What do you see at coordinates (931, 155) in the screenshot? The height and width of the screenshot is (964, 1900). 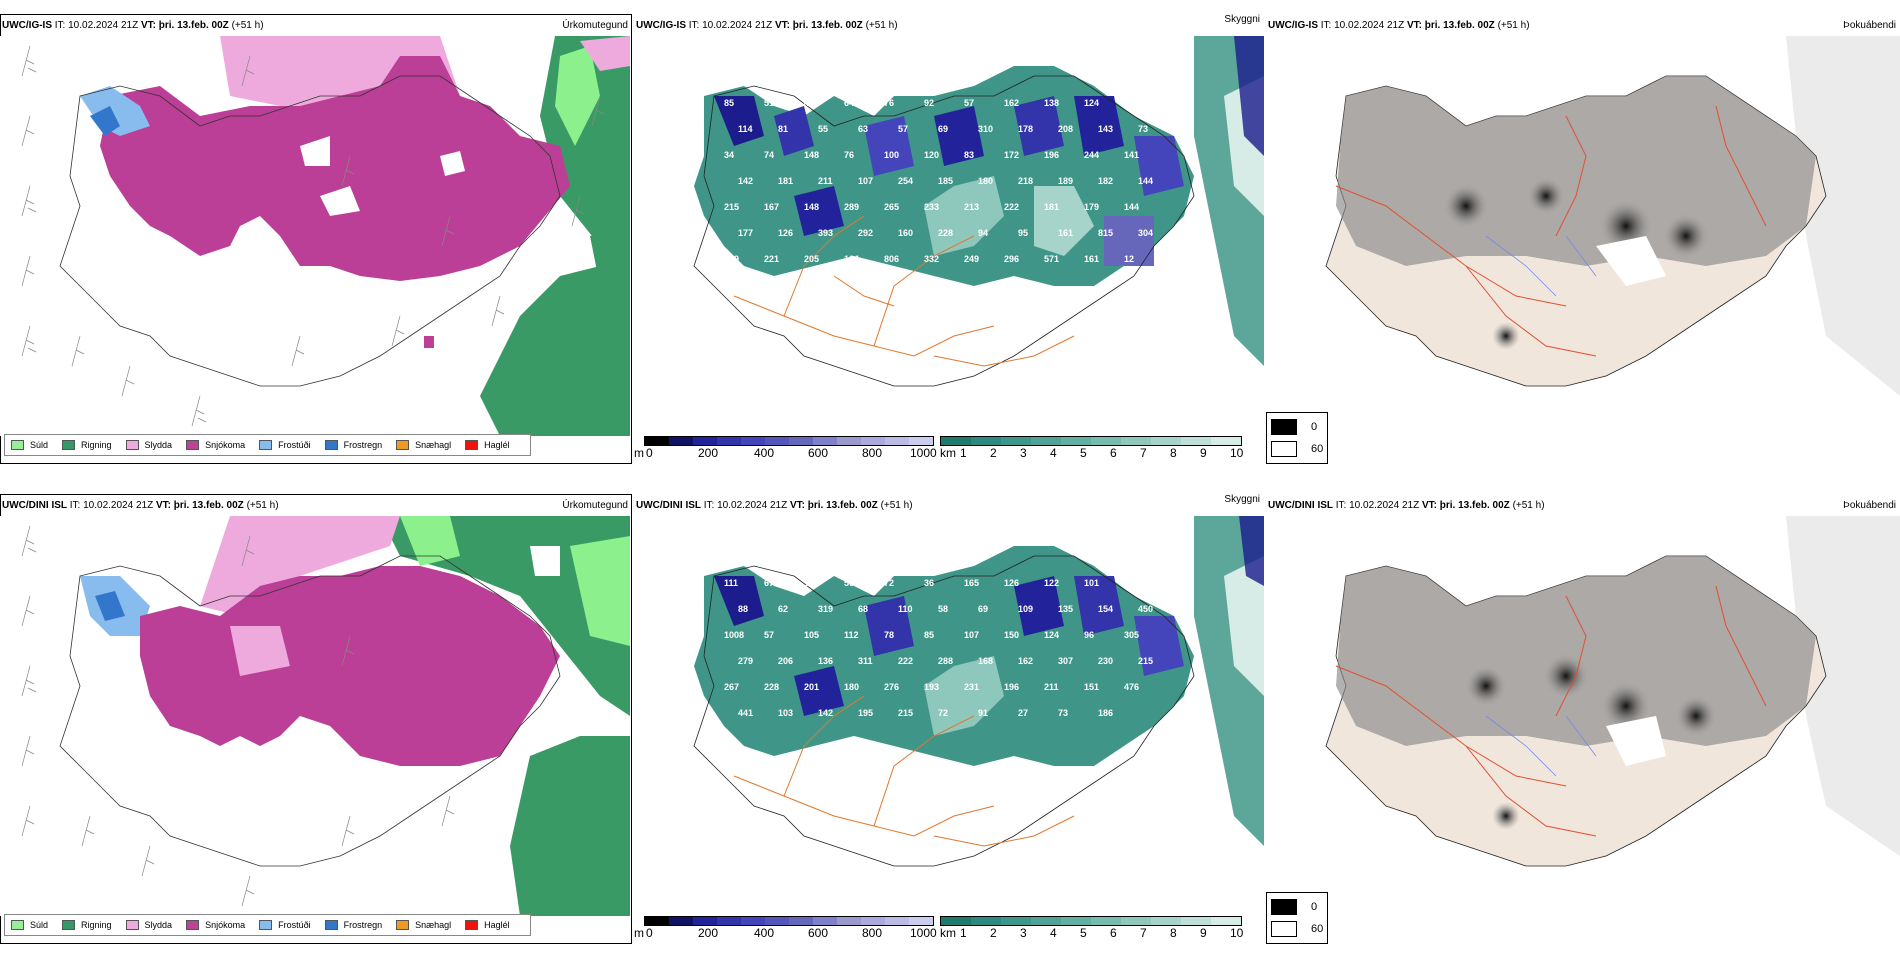 I see `visibility-value-label: 120` at bounding box center [931, 155].